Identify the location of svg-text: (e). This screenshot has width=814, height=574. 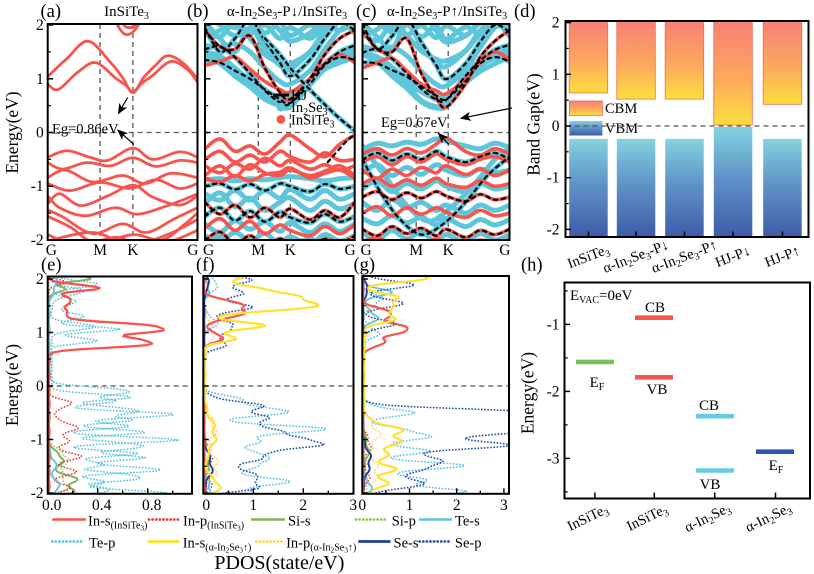
(51, 266).